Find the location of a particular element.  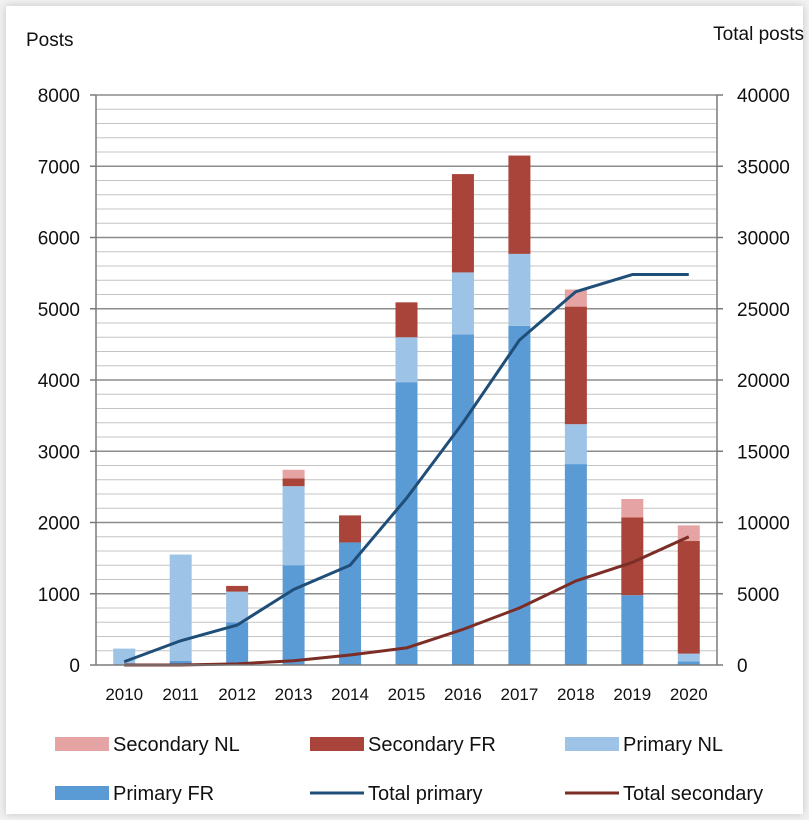

x-tick-label: 2010 is located at coordinates (124, 694).